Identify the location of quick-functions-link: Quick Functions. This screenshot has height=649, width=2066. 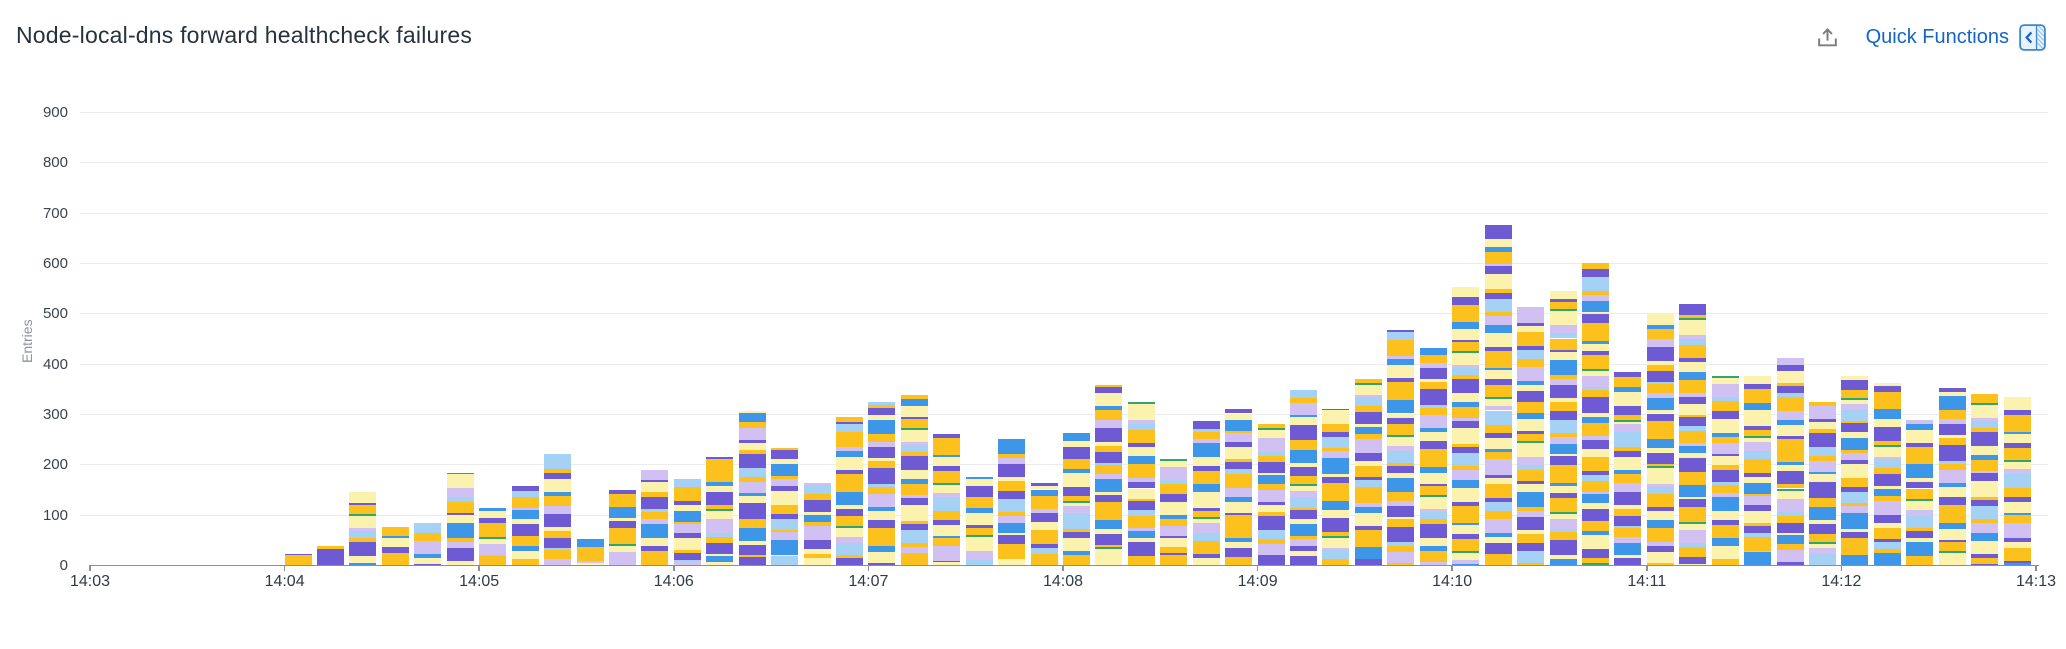
(1956, 37).